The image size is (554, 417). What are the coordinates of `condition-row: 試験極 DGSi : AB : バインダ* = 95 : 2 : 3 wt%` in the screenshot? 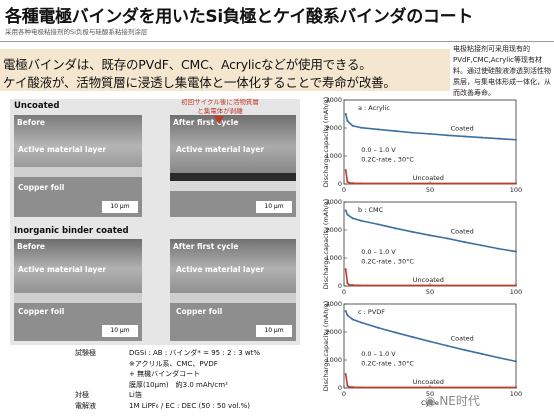 It's located at (195, 353).